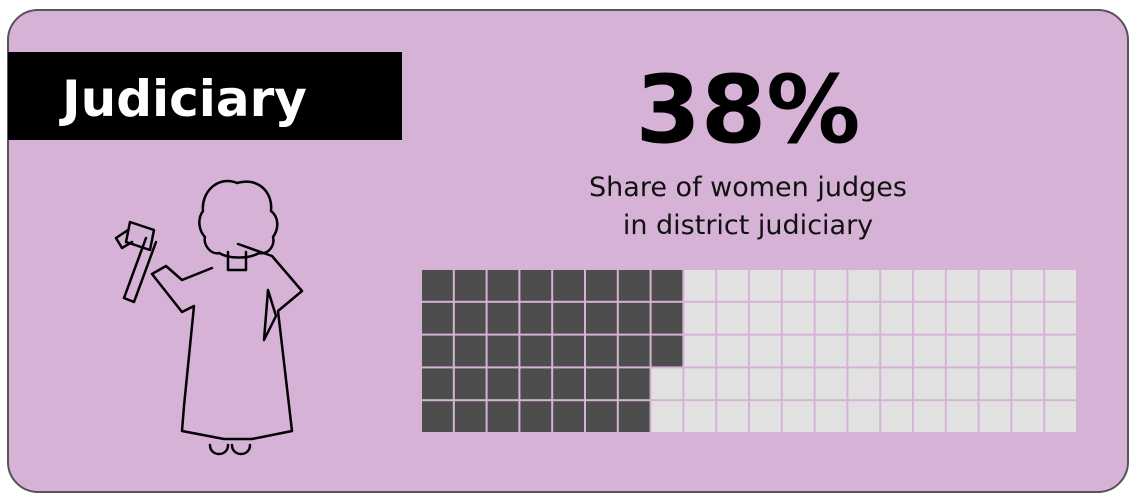  I want to click on subtitle-line: Share of women judges, so click(748, 187).